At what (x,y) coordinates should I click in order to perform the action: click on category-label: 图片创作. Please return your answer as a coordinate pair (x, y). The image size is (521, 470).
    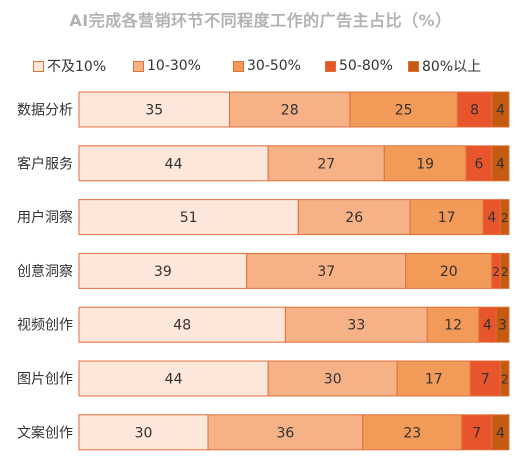
    Looking at the image, I should click on (45, 380).